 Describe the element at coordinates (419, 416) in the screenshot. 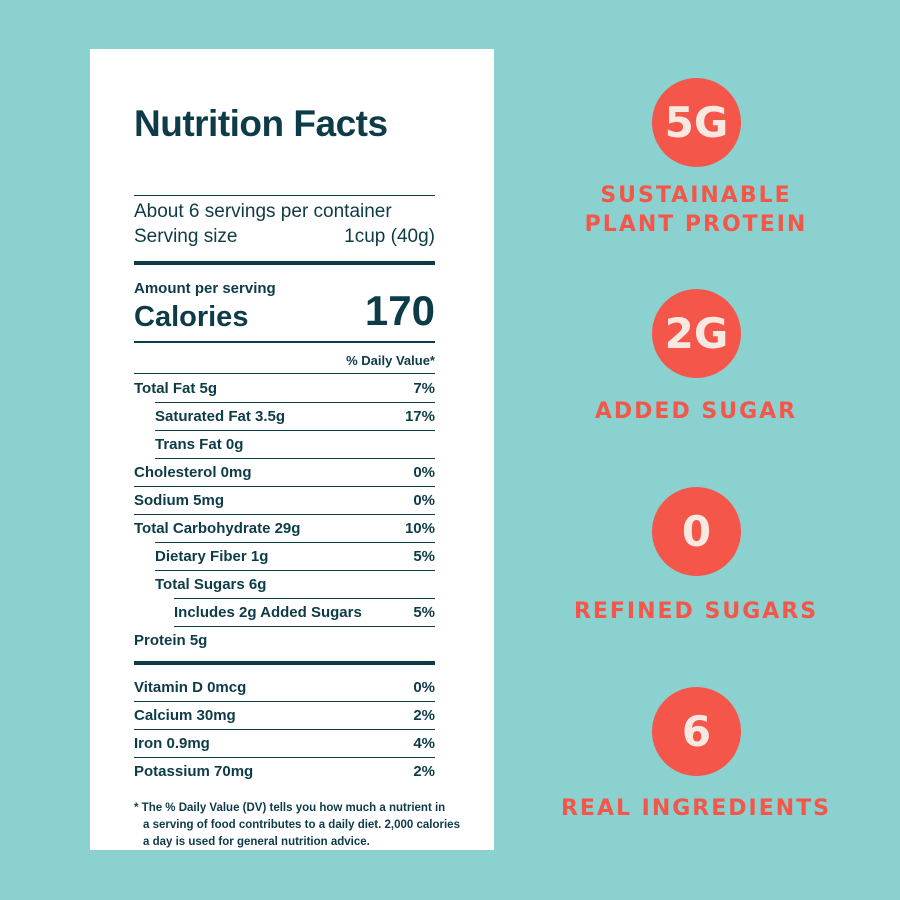

I see `nutrient-daily-value: 17%` at that location.